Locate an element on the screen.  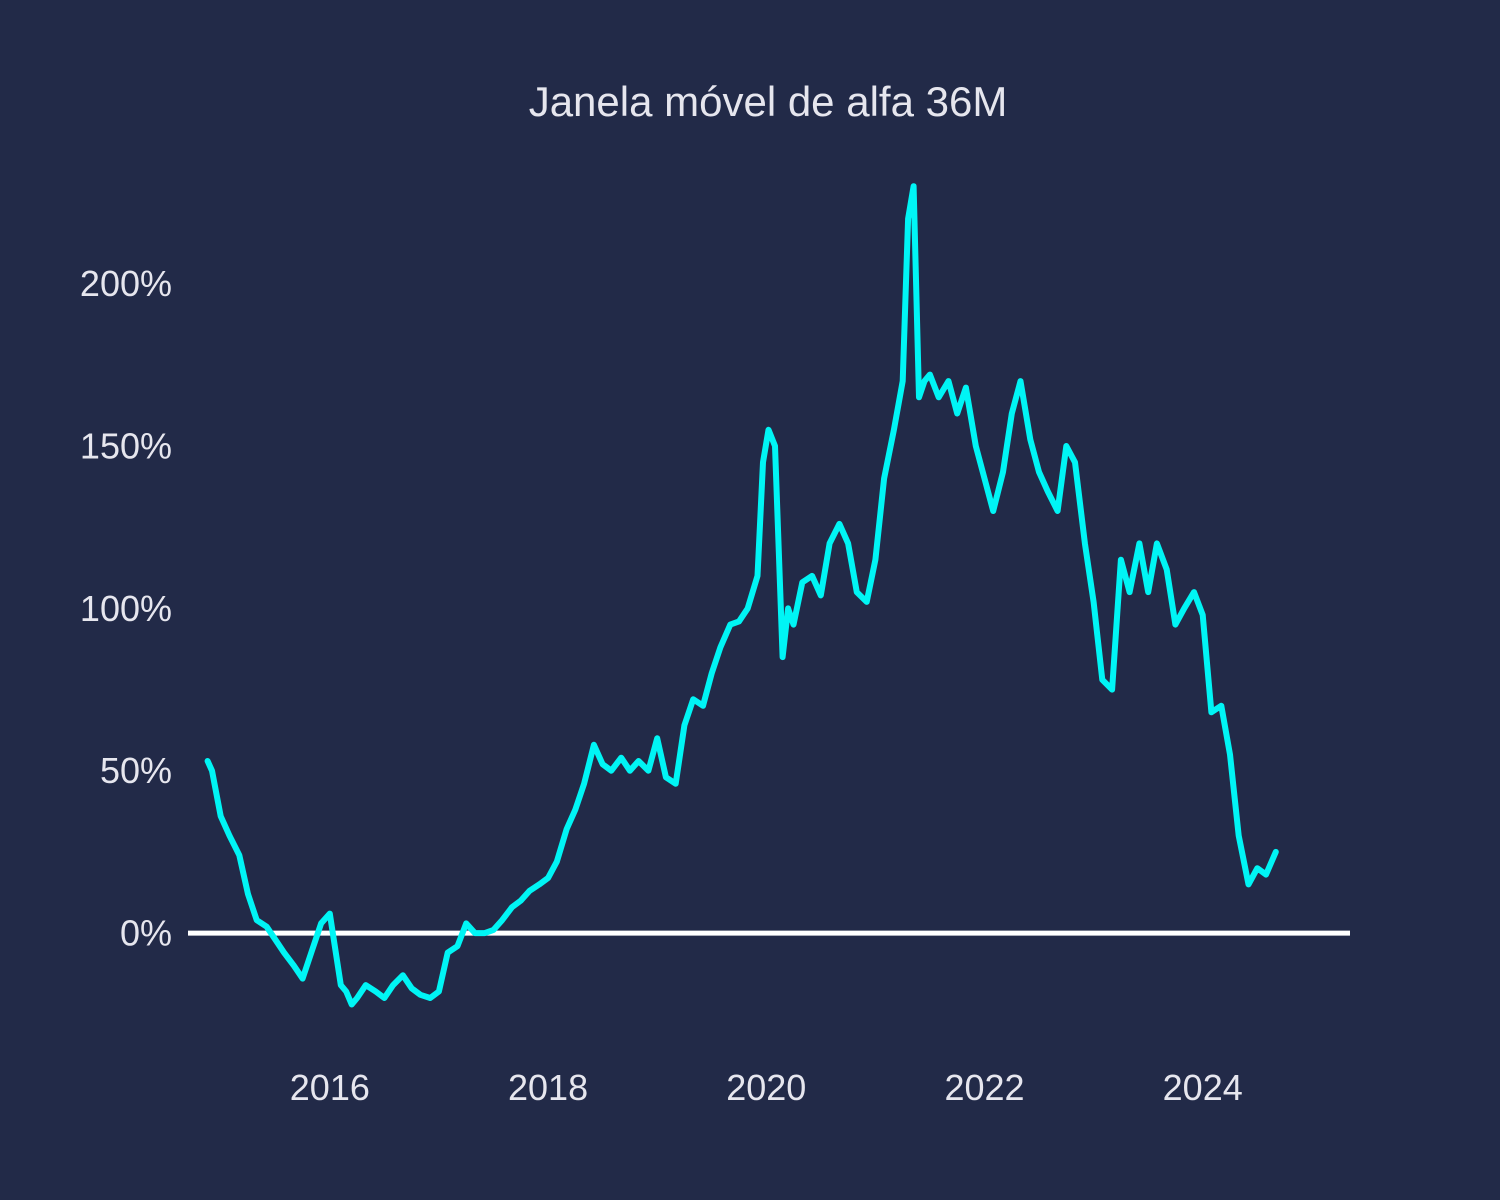
y-axis-ticks: 0% 50% 100% 150% 200% is located at coordinates (126, 608).